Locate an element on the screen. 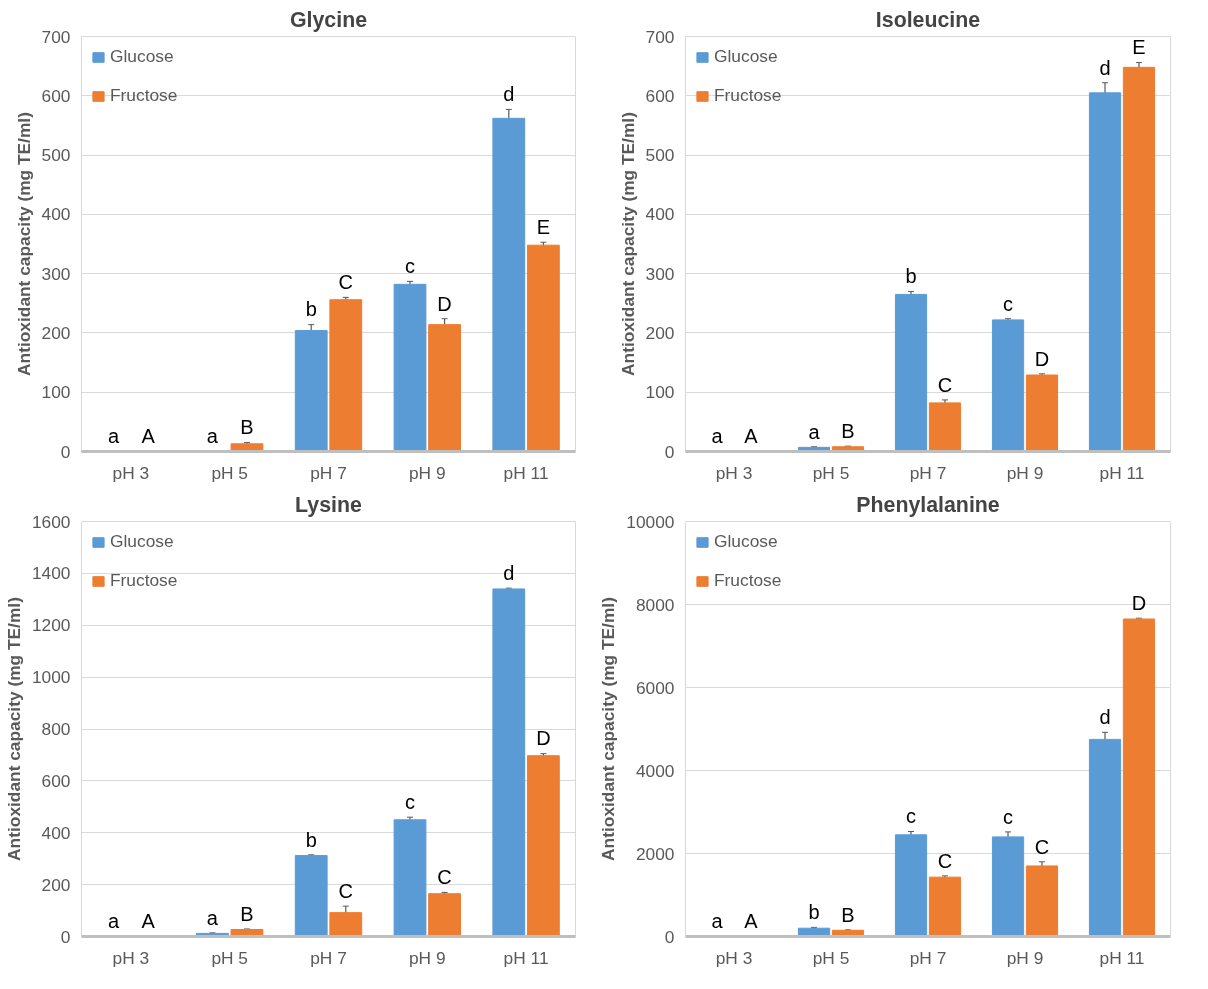  y-tick-label: 1000 is located at coordinates (51, 677).